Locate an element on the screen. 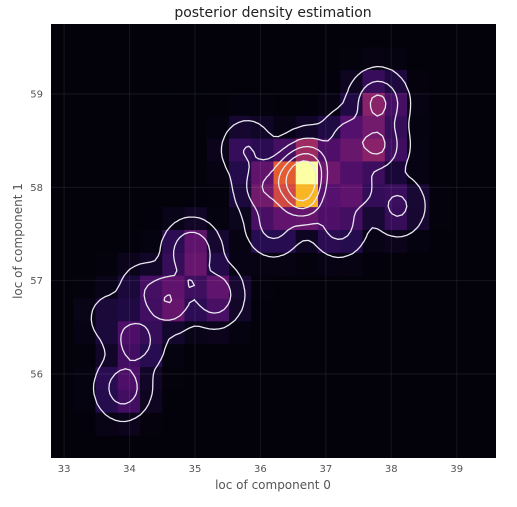 Image resolution: width=517 pixels, height=507 pixels. y-tick-label: 59 is located at coordinates (36, 95).